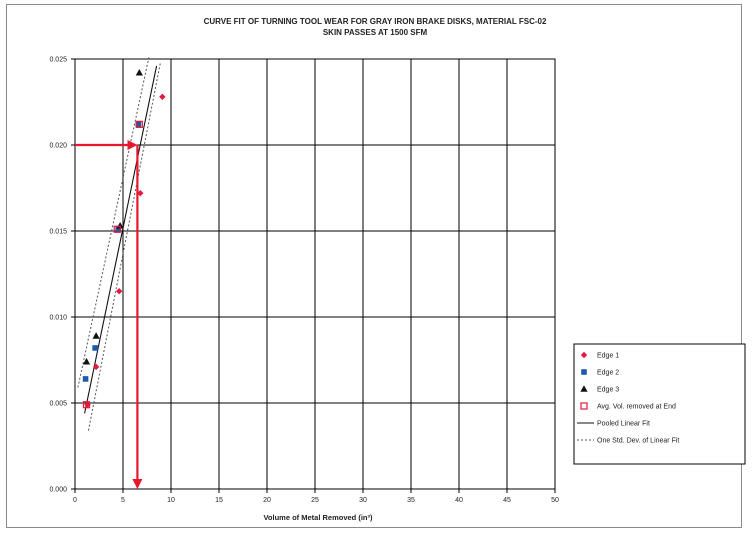  I want to click on legend-label-4: Avg. Vol. removed at End, so click(636, 407).